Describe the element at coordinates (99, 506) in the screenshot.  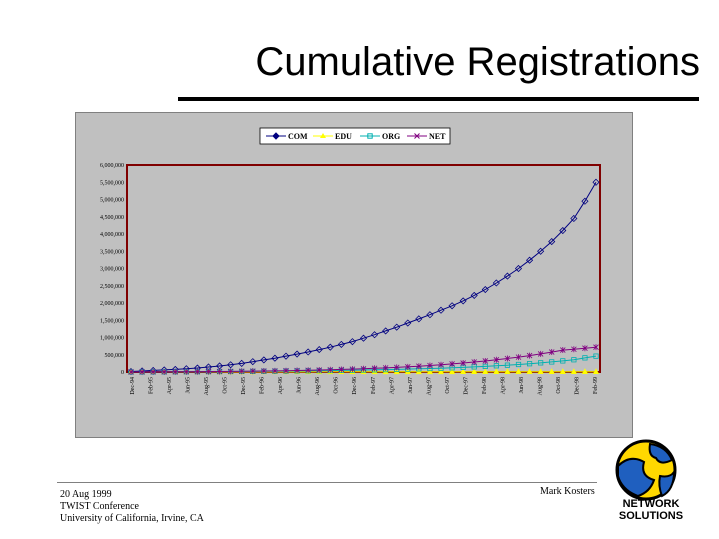
I see `footer-event: TWIST Conference` at that location.